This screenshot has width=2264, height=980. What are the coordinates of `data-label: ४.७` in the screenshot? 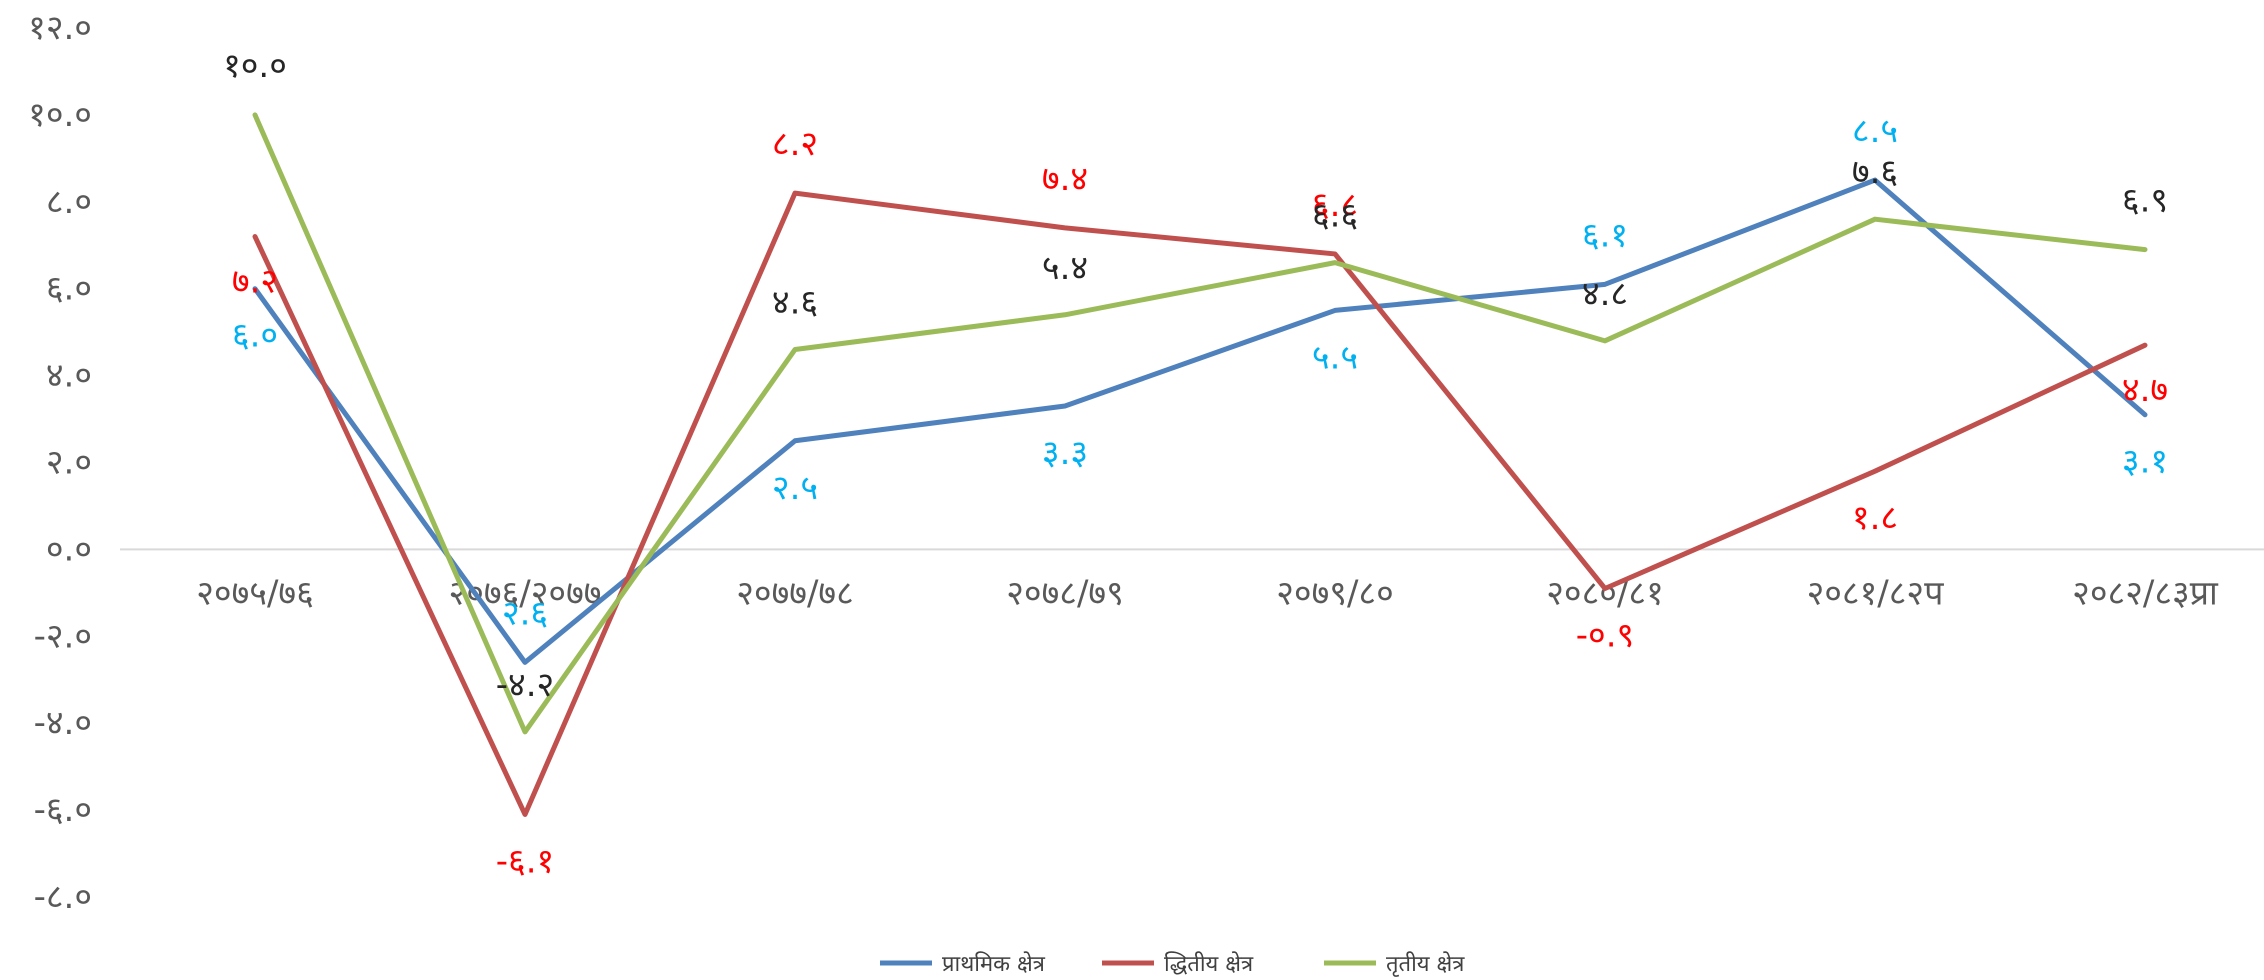 It's located at (2145, 390).